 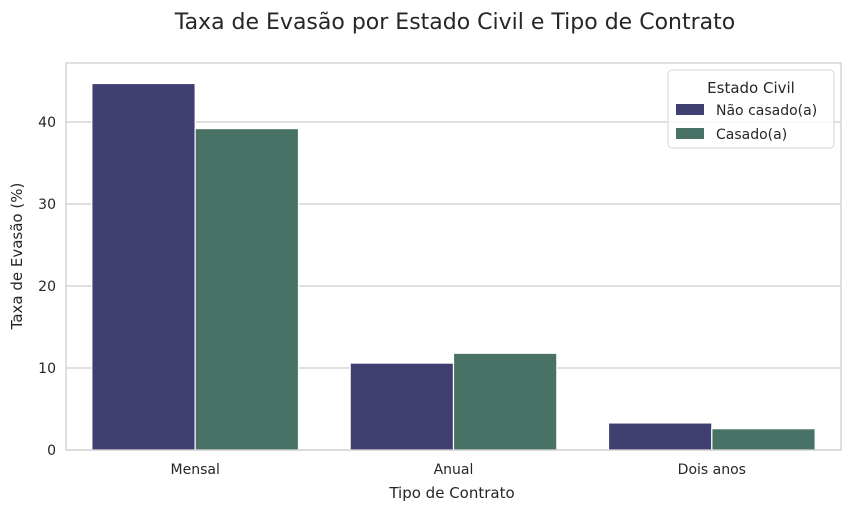 What do you see at coordinates (451, 493) in the screenshot?
I see `x-axis-label: Tipo de Contrato` at bounding box center [451, 493].